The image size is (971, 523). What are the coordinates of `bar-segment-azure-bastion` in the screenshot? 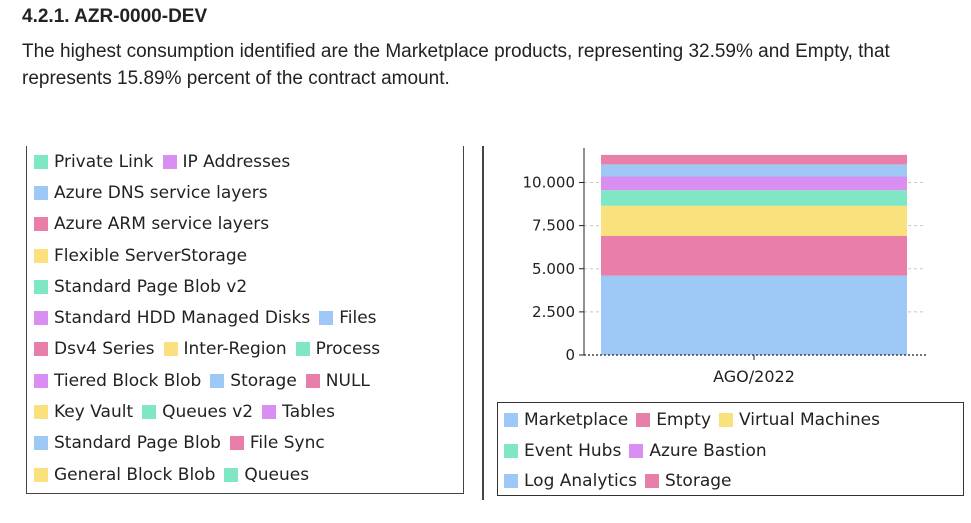 It's located at (754, 183).